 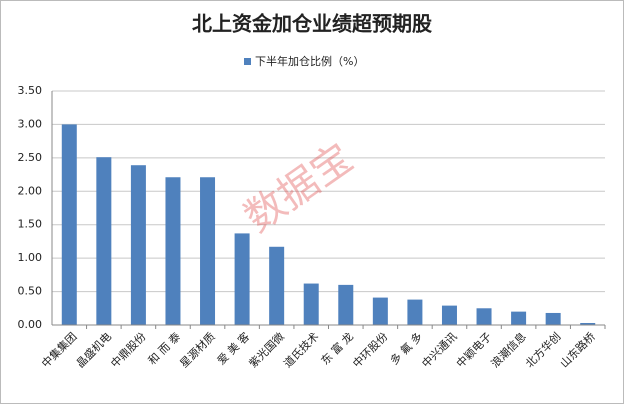 I want to click on y-tick-label: 2.00, so click(x=30, y=190).